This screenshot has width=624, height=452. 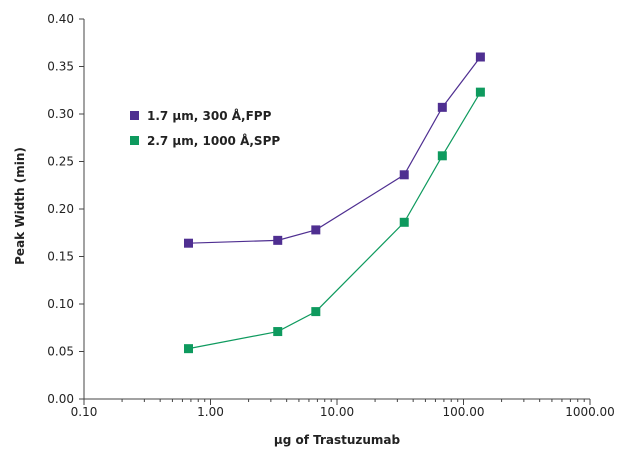 What do you see at coordinates (590, 412) in the screenshot?
I see `x-tick-label: 1000.00` at bounding box center [590, 412].